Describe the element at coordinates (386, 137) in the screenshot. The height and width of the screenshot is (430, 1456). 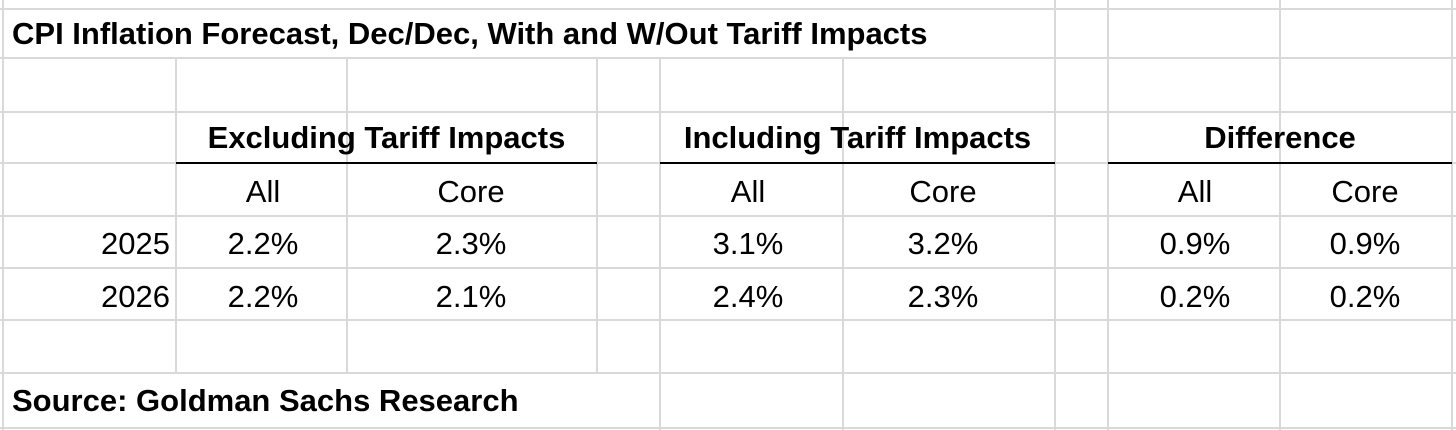
I see `group-header-excluding: Excluding Tariff Impacts` at that location.